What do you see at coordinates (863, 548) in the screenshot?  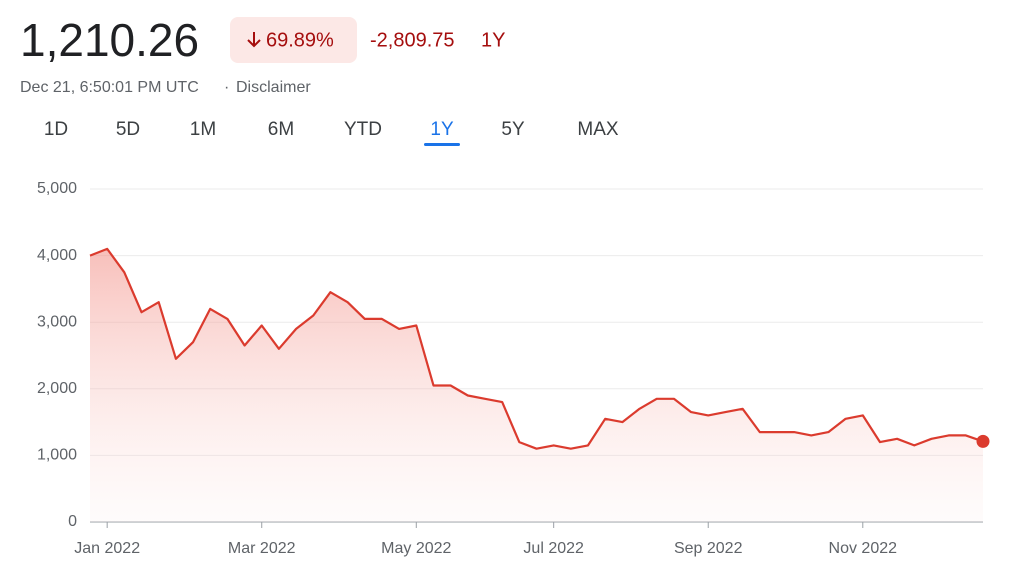 I see `x-tick-label: Nov 2022` at bounding box center [863, 548].